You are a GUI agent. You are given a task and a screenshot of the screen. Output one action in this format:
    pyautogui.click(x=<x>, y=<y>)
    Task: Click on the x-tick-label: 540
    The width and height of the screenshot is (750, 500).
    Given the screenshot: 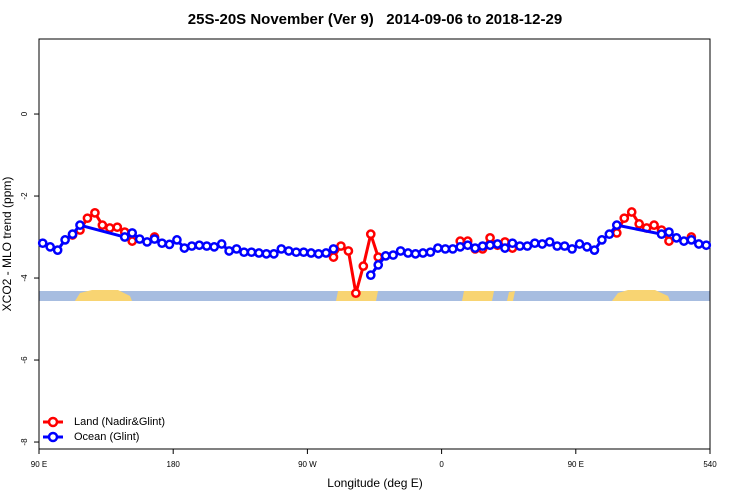 What is the action you would take?
    pyautogui.click(x=710, y=464)
    